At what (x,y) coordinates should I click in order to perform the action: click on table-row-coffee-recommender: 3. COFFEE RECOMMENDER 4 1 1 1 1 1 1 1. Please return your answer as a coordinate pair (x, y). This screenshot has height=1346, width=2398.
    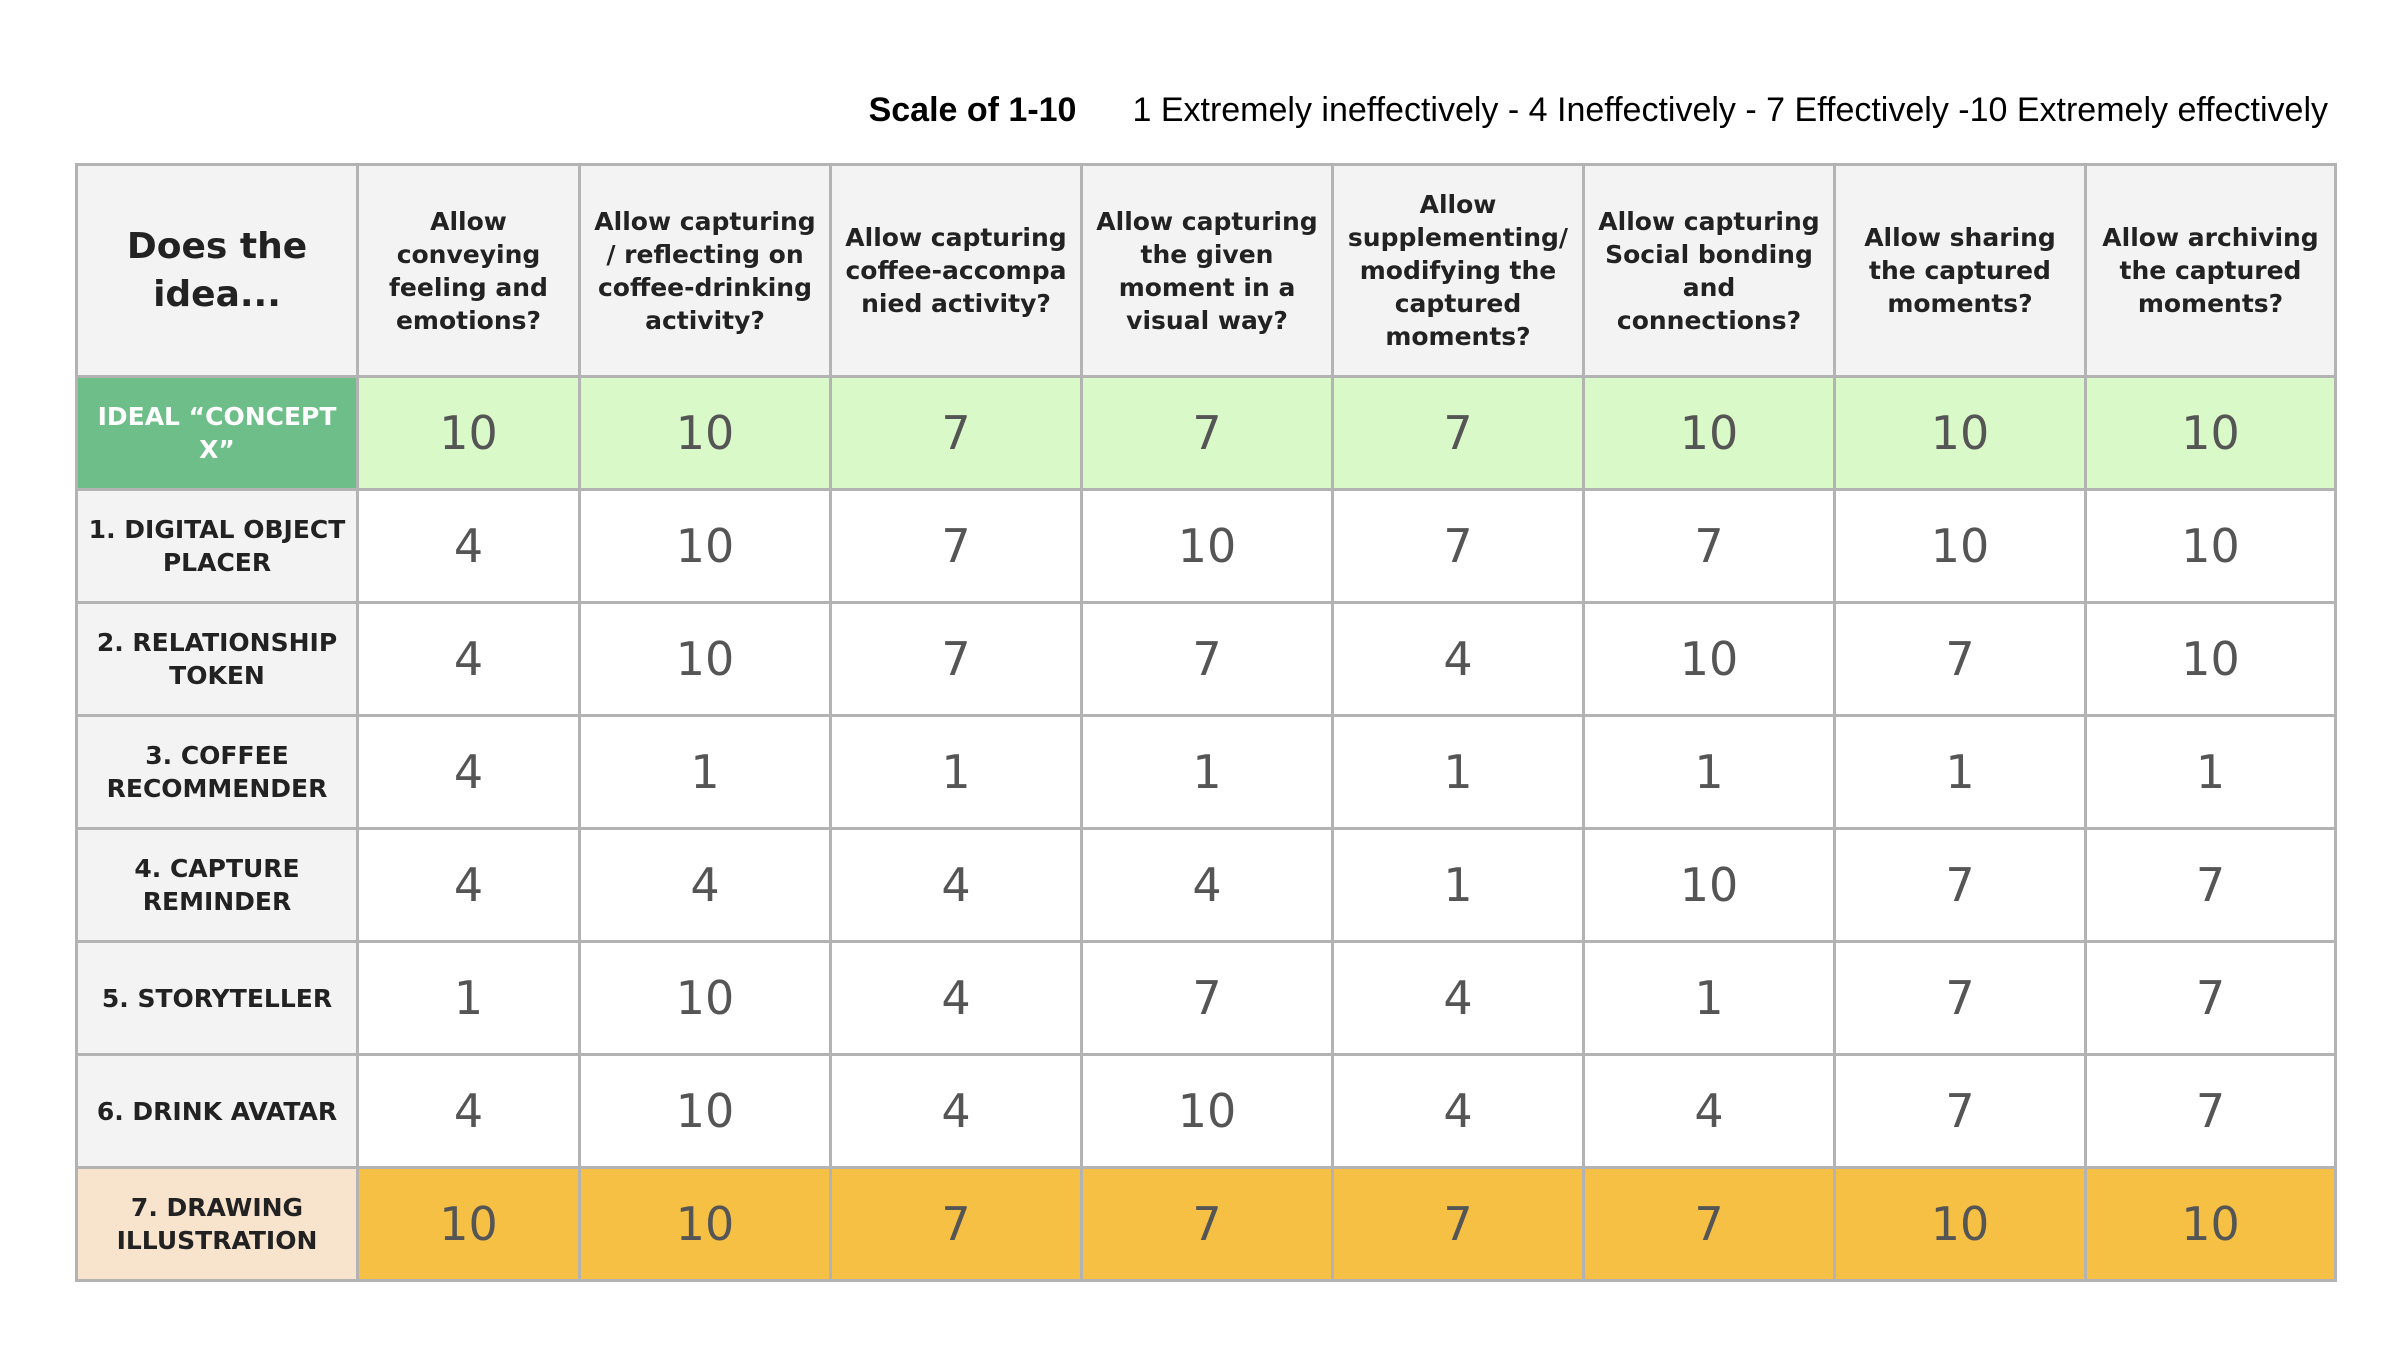
    Looking at the image, I should click on (1206, 772).